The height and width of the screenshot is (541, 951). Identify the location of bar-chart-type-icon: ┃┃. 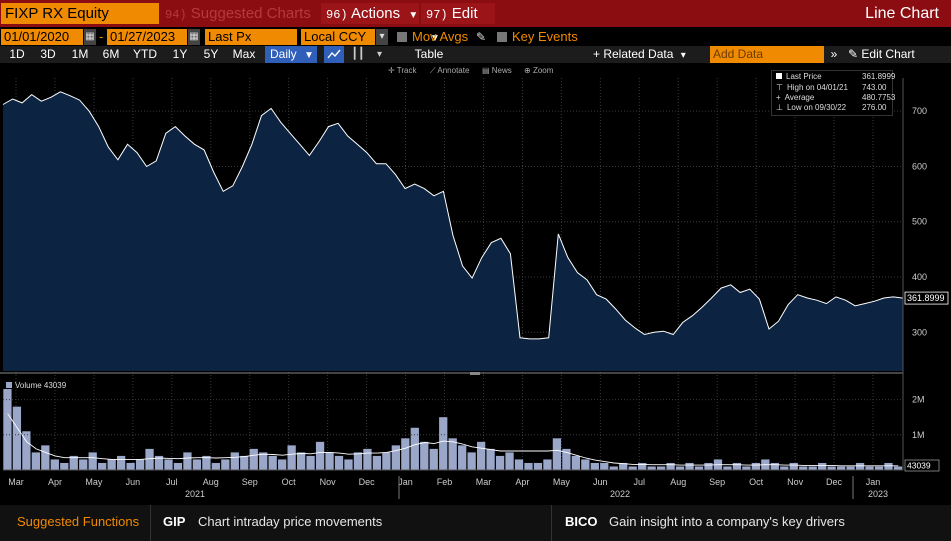
(358, 54).